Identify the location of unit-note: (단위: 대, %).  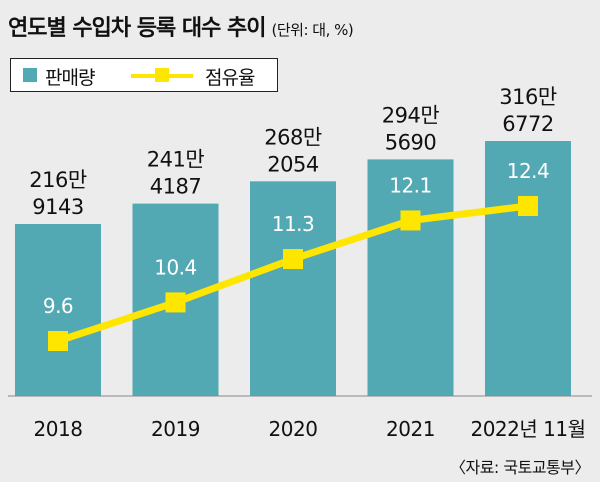
(312, 30).